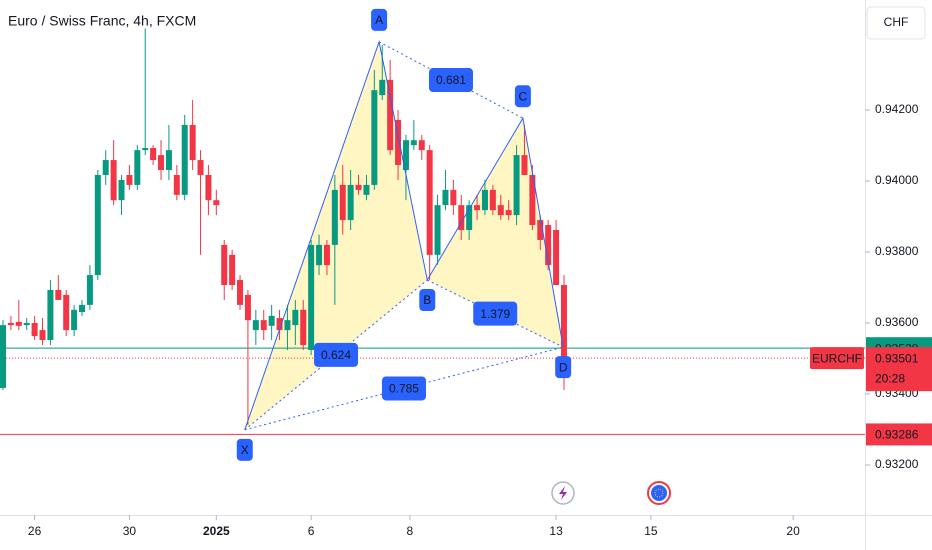 The width and height of the screenshot is (932, 550). What do you see at coordinates (897, 180) in the screenshot?
I see `y-tick-label: 0.94000` at bounding box center [897, 180].